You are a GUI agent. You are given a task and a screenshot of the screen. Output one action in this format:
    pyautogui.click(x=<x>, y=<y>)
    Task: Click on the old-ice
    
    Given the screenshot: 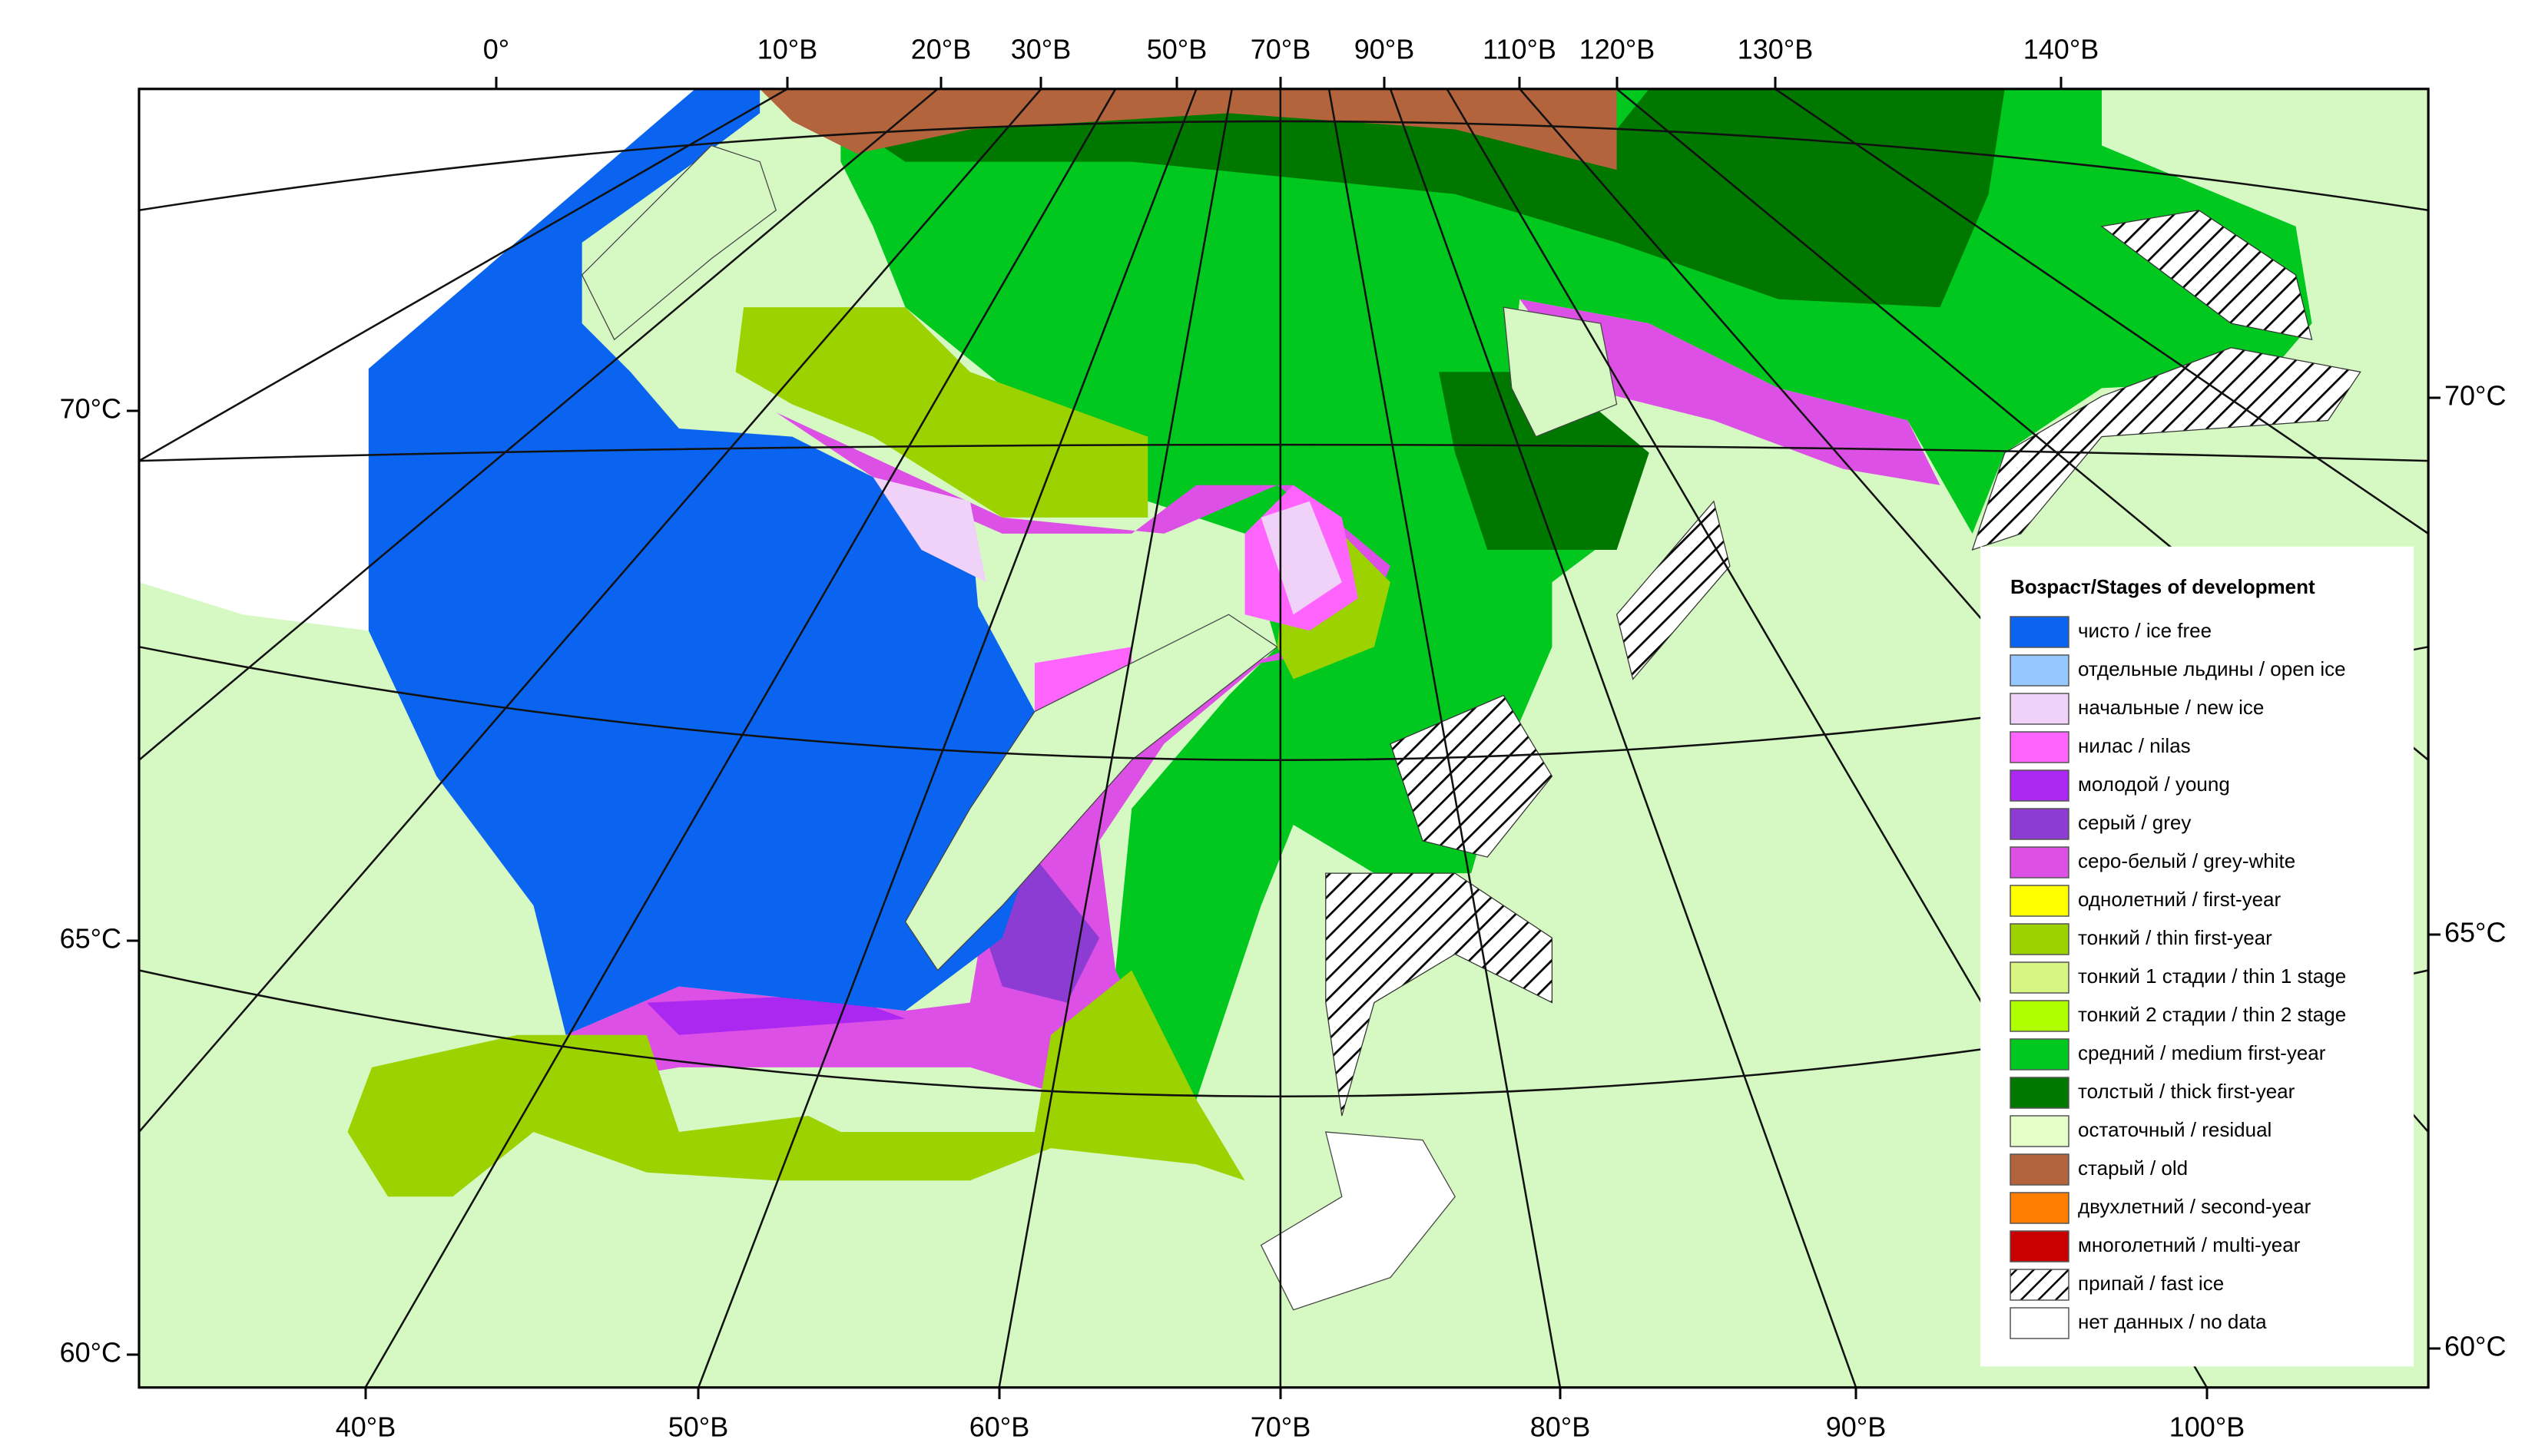 What is the action you would take?
    pyautogui.click(x=1188, y=129)
    